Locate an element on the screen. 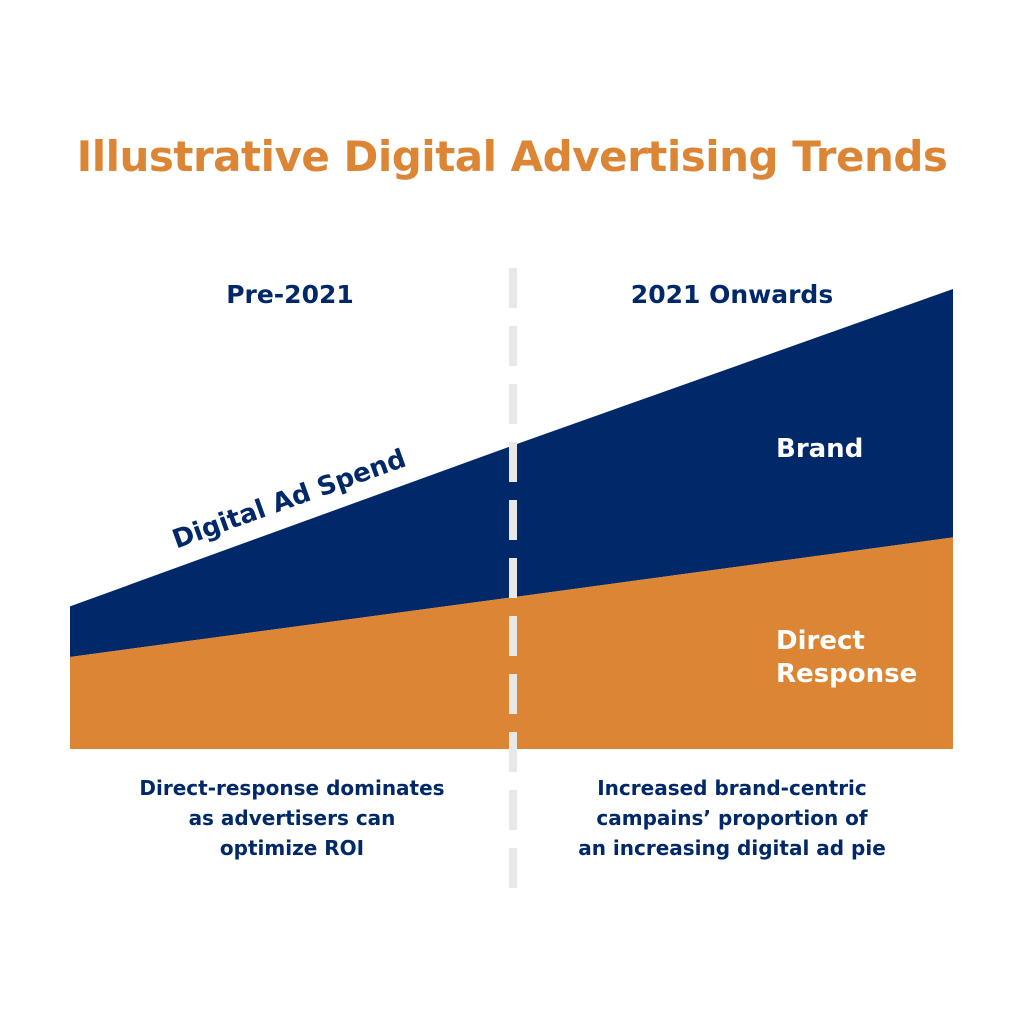  chart-title: Illustrative Digital Advertising Trends is located at coordinates (512, 156).